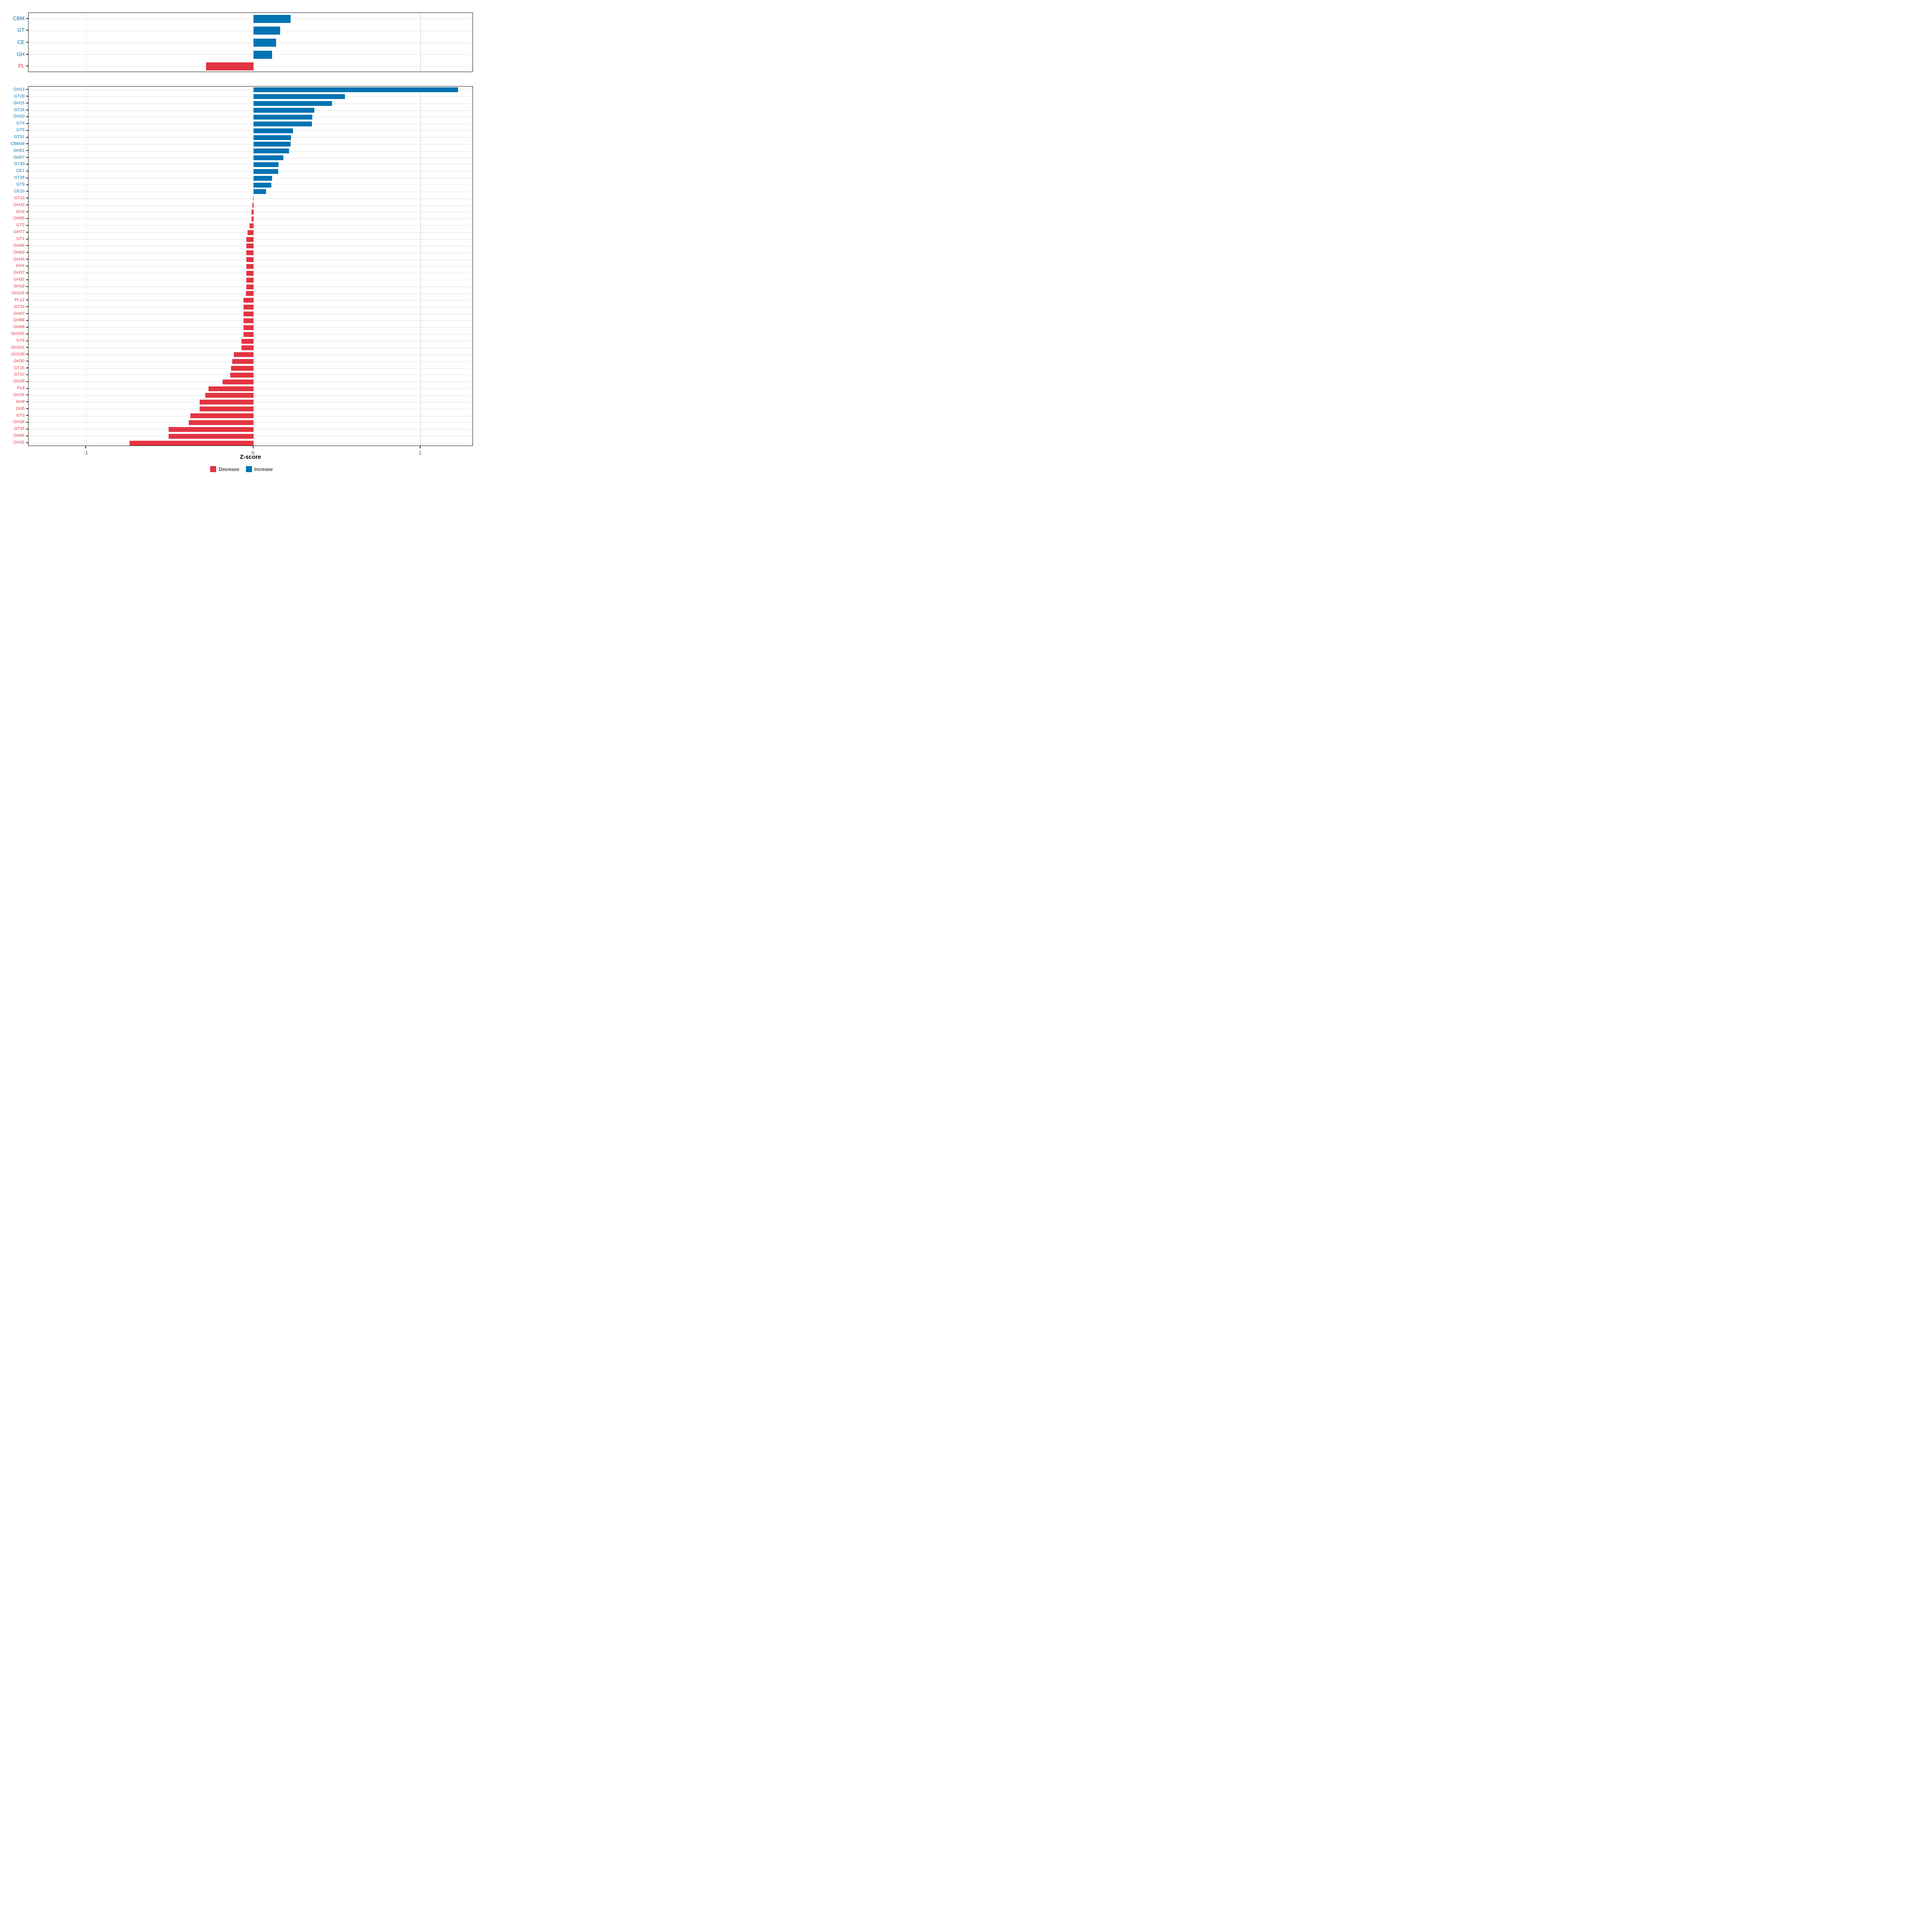 This screenshot has width=1932, height=1932. What do you see at coordinates (249, 300) in the screenshot?
I see `bar-PL12` at bounding box center [249, 300].